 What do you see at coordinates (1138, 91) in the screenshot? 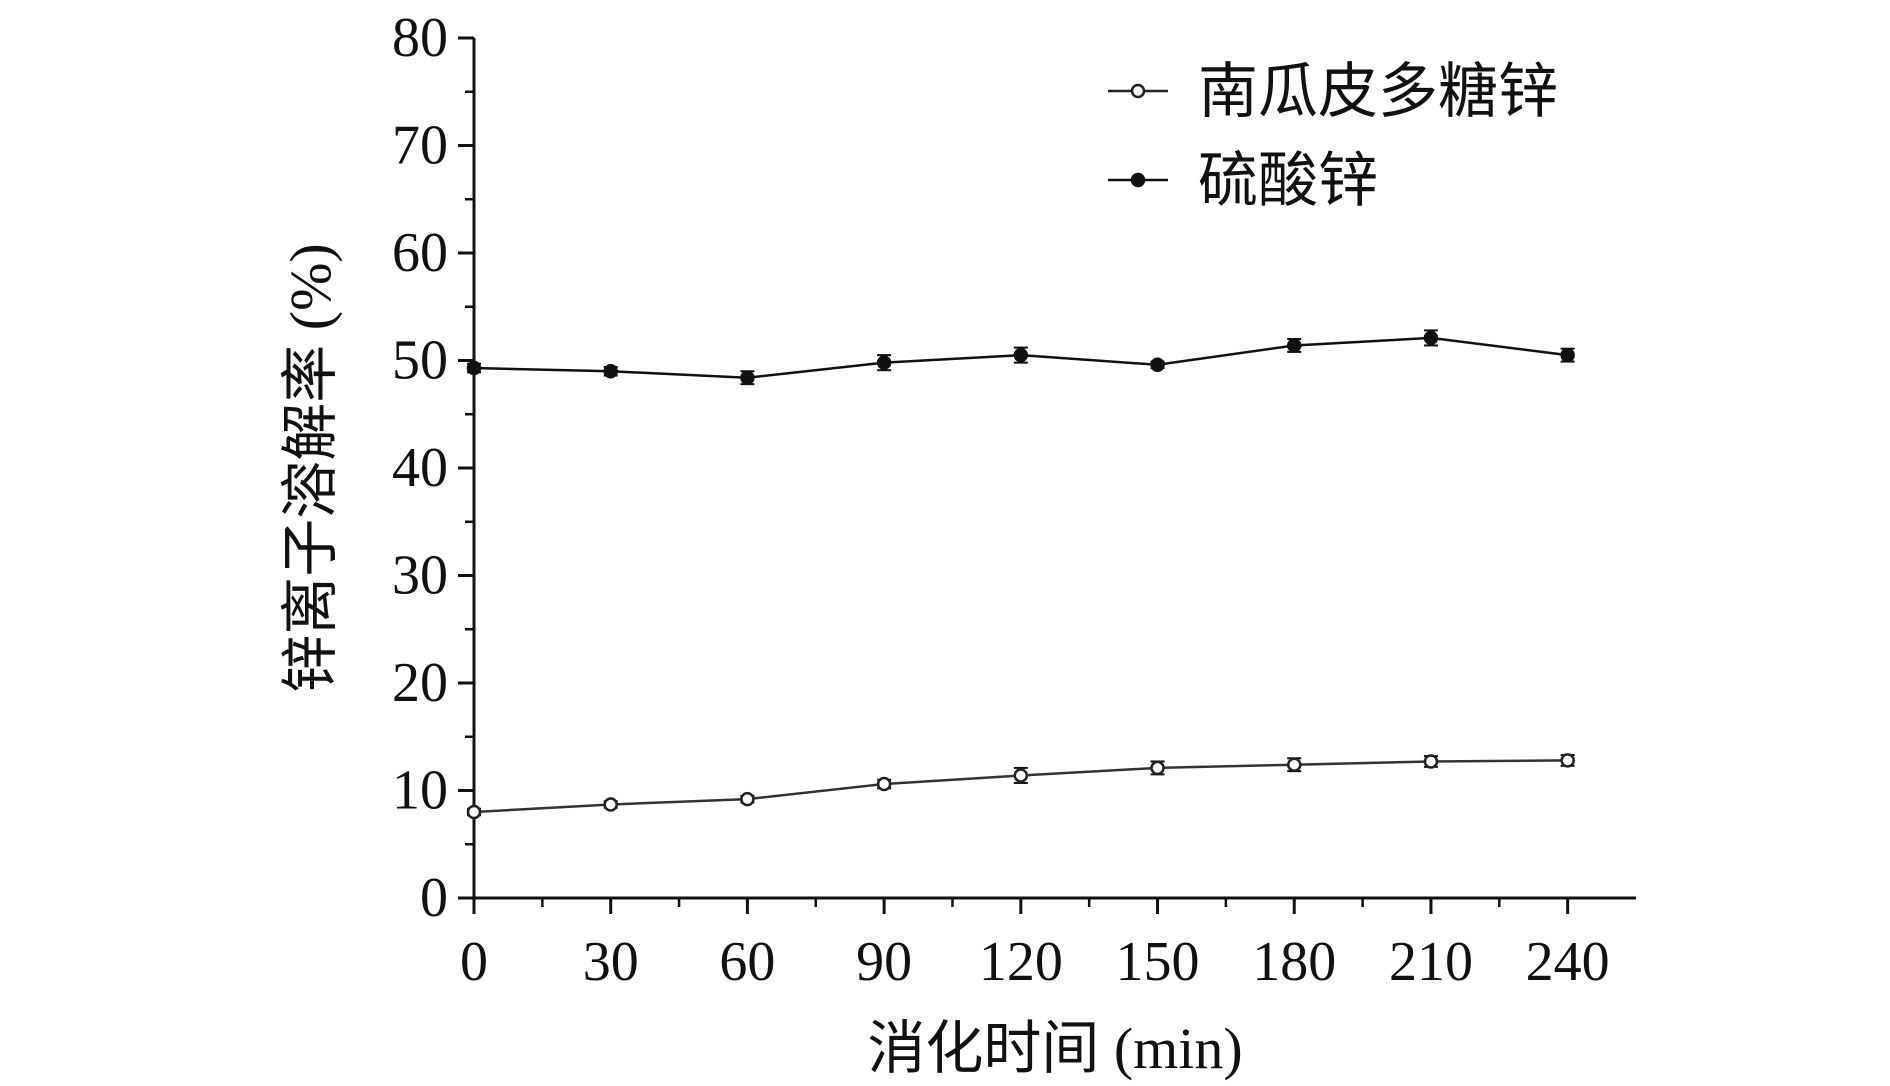
I see `legend-marker-pumpkin-zinc` at bounding box center [1138, 91].